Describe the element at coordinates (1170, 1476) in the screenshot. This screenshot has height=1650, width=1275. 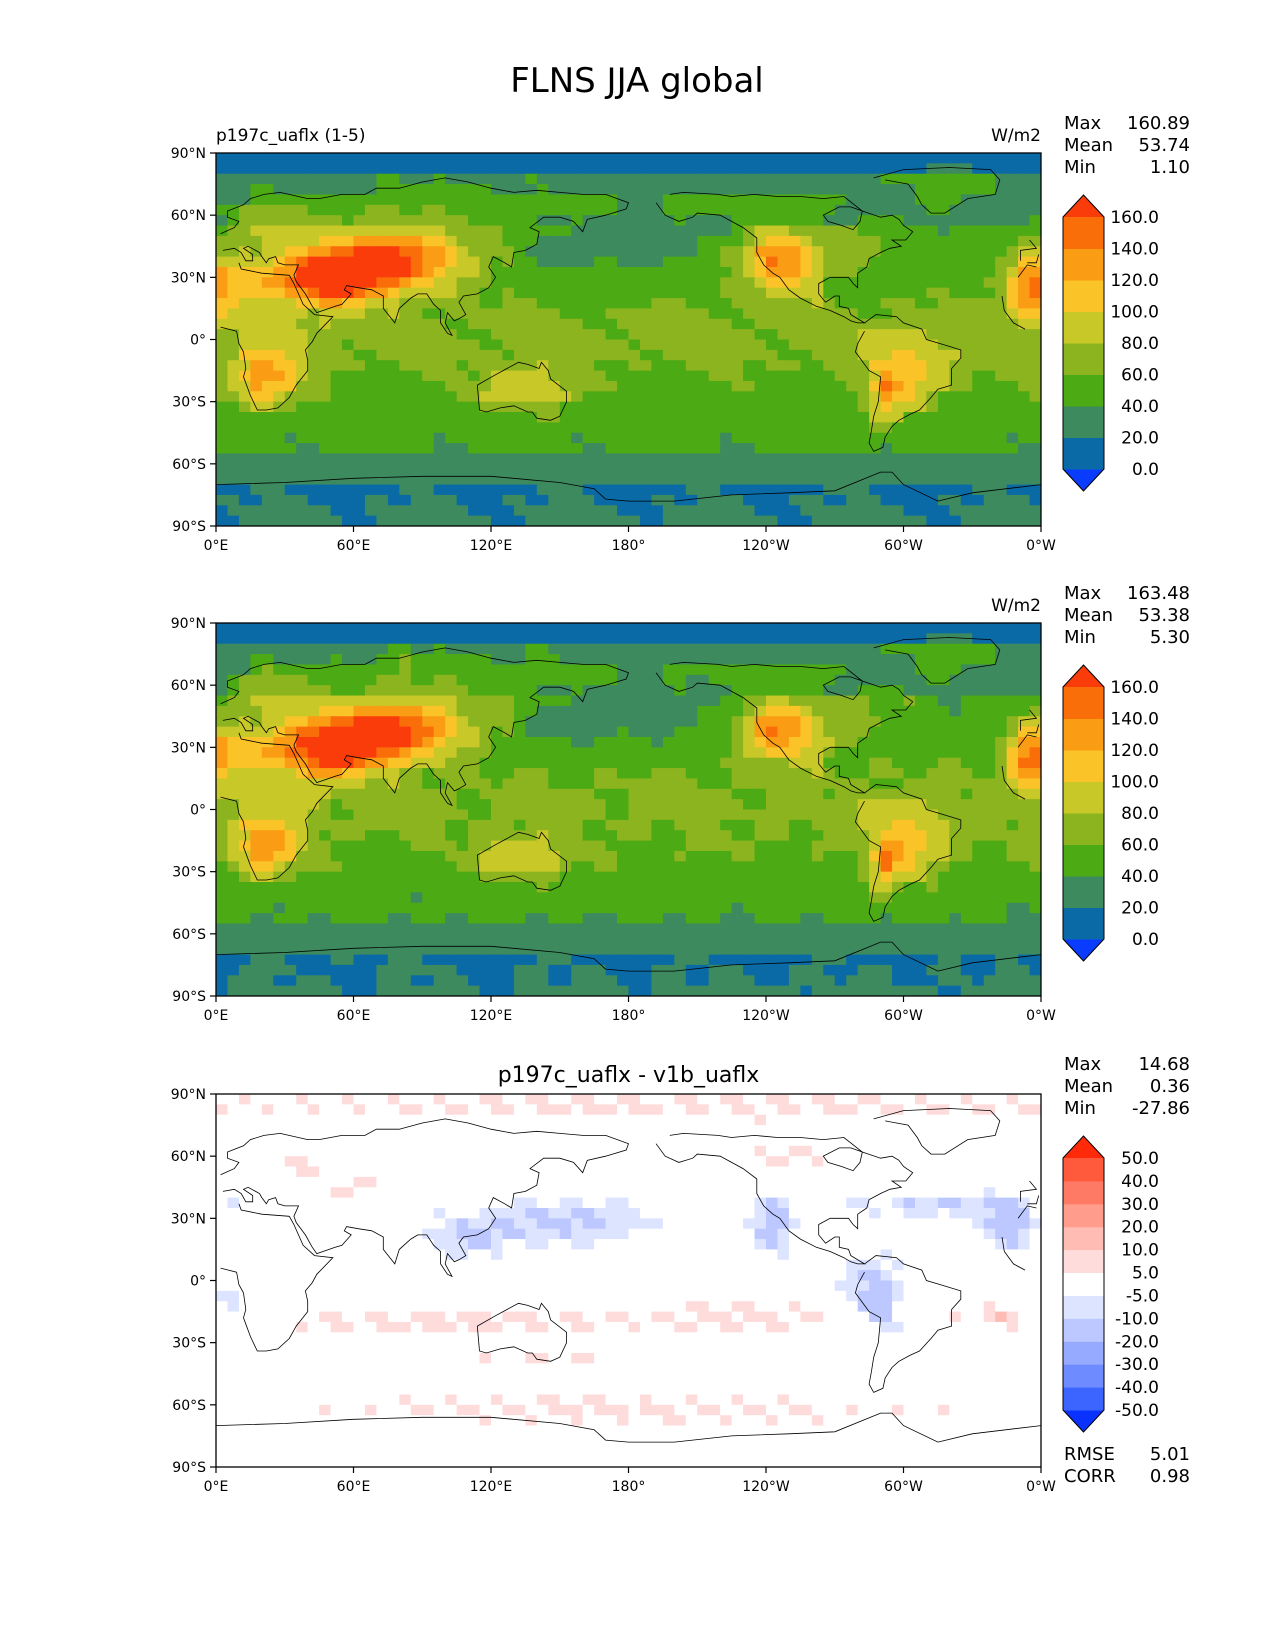
I see `footer-stat-value: 0.98` at that location.